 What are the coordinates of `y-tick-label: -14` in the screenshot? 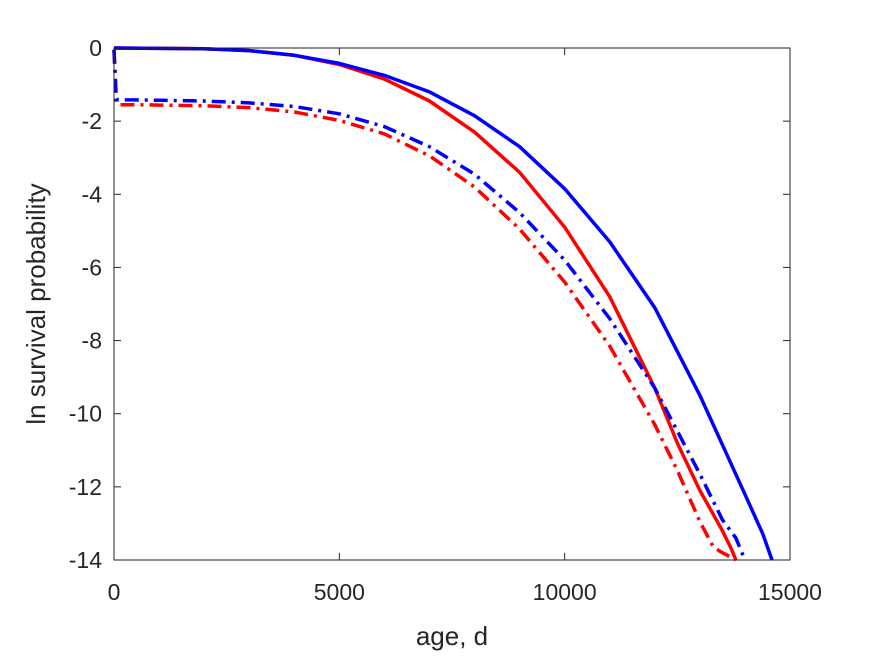 It's located at (85, 560).